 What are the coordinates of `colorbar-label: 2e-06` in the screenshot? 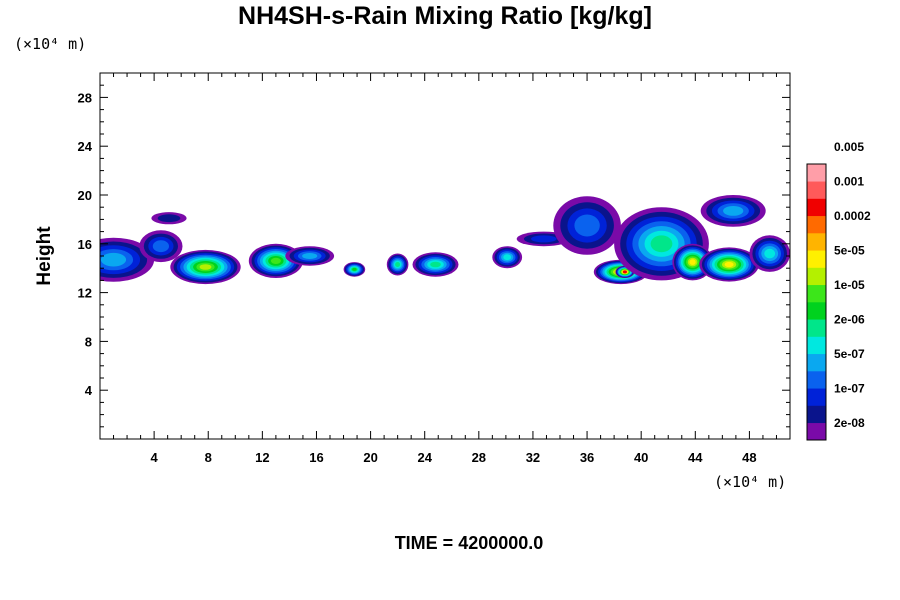 It's located at (849, 319).